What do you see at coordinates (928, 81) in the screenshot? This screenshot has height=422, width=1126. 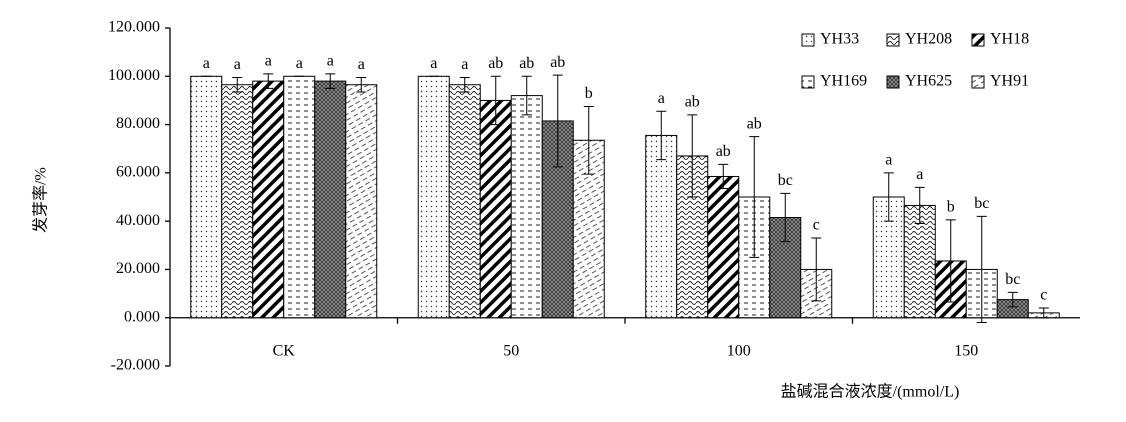 I see `legend-label: YH625` at bounding box center [928, 81].